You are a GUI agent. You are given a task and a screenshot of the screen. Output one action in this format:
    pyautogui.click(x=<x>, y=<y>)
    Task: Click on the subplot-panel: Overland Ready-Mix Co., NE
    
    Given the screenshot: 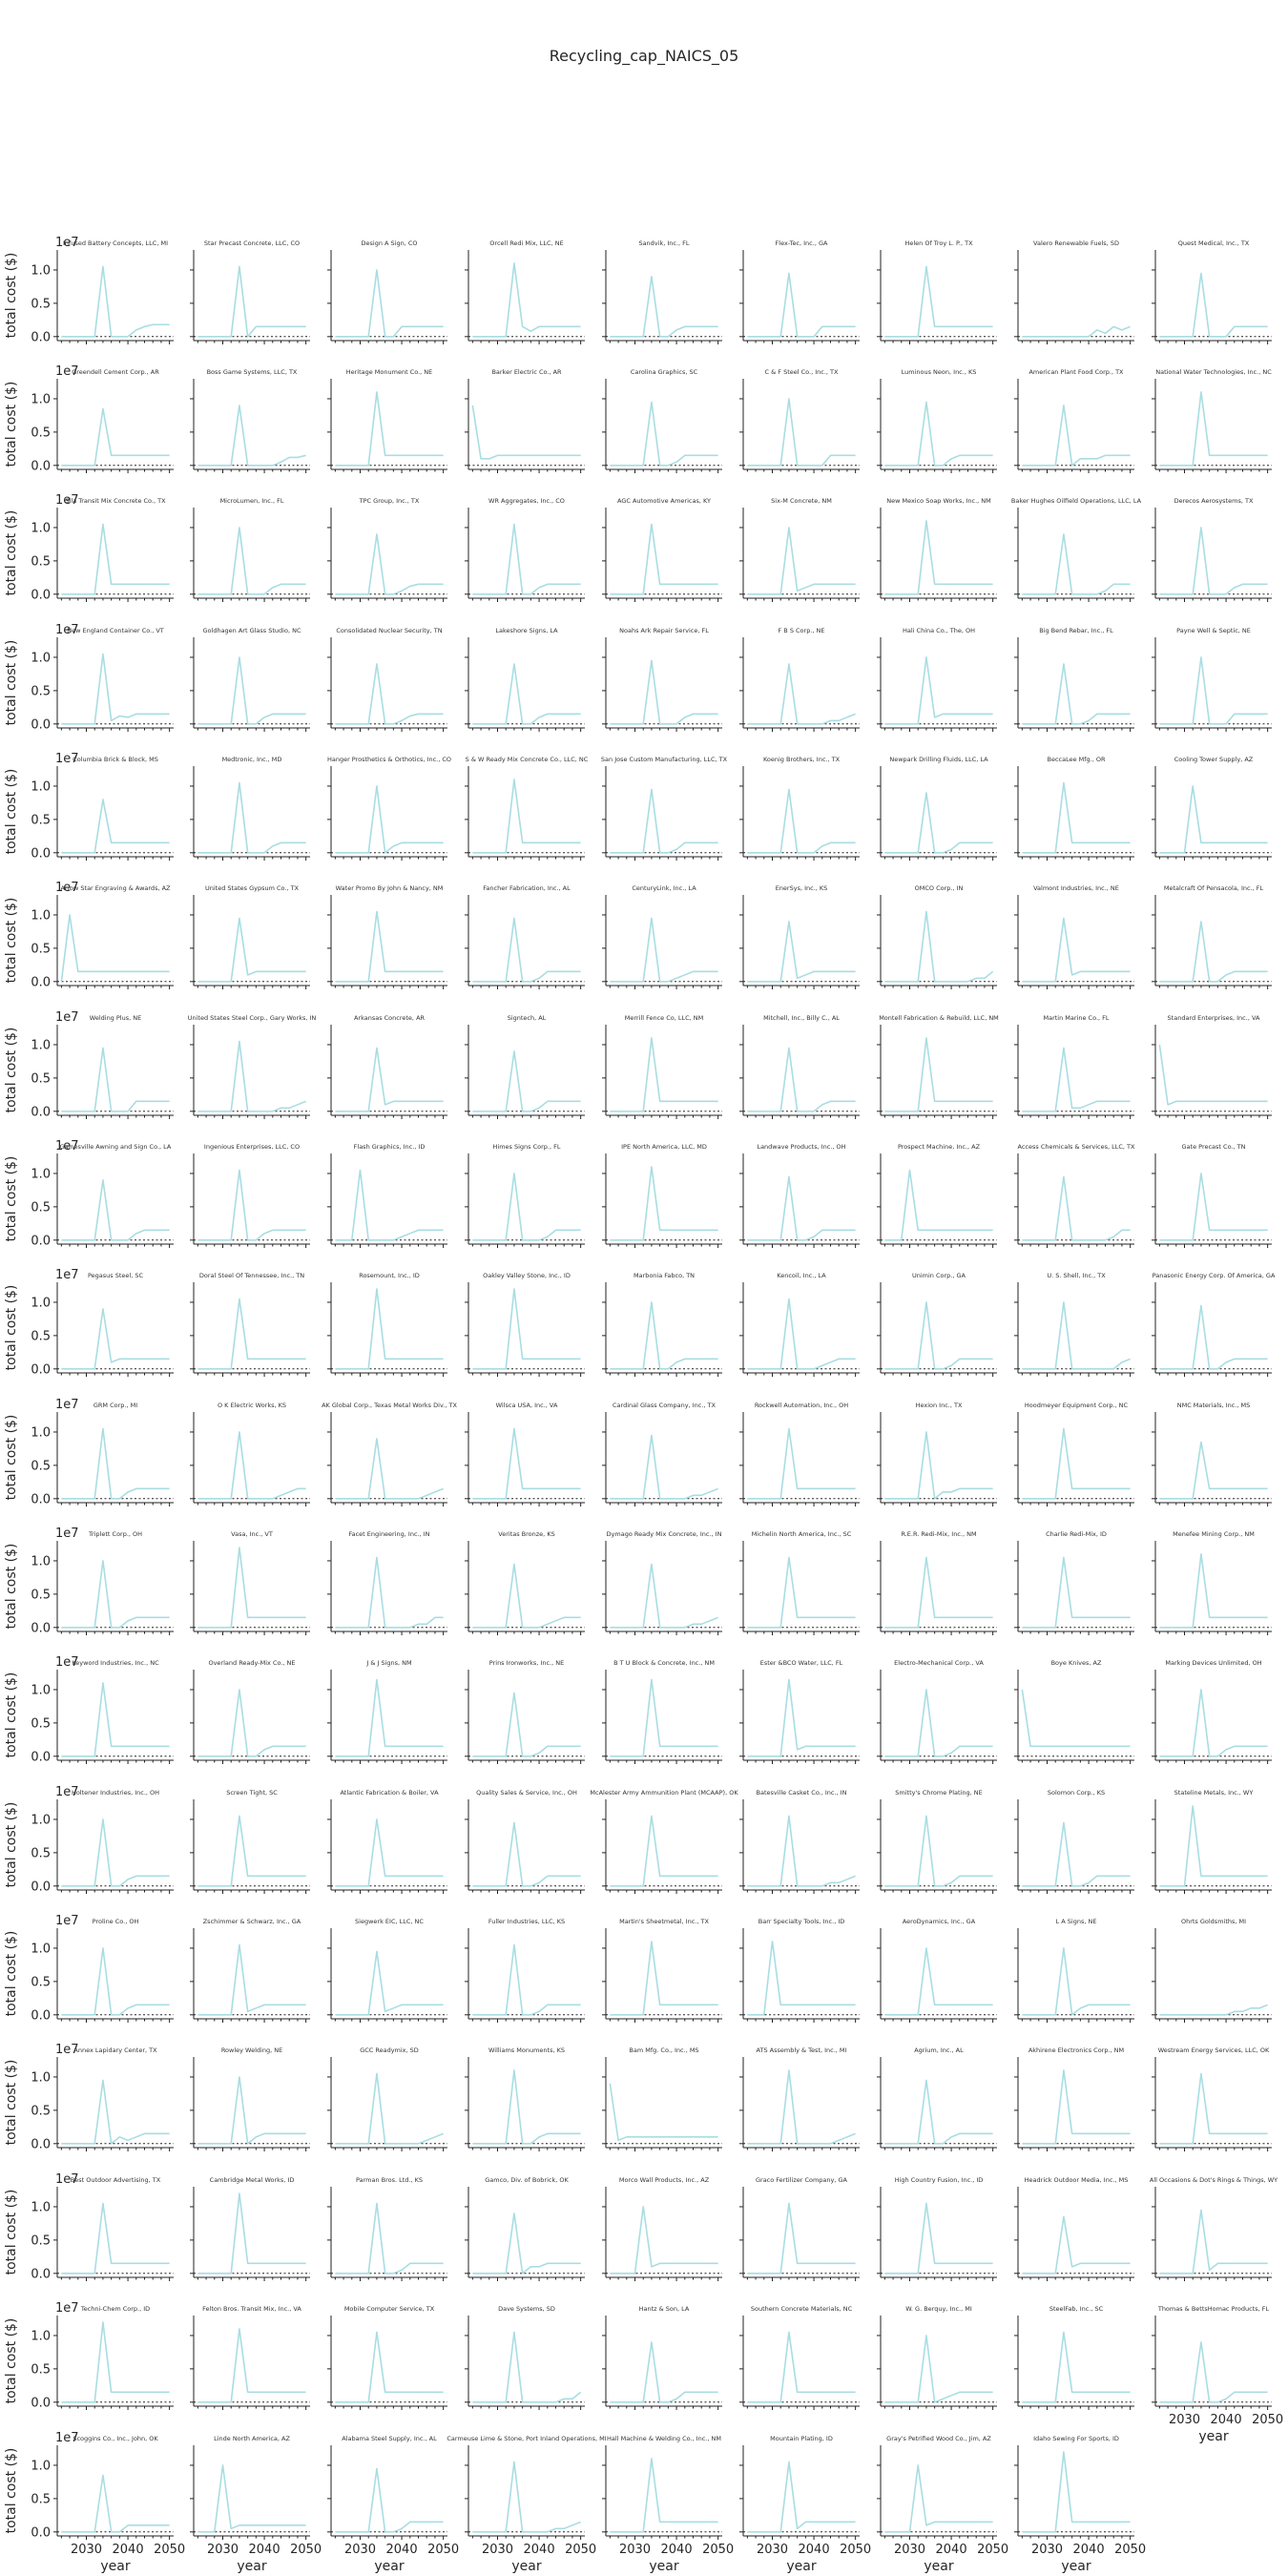 What is the action you would take?
    pyautogui.click(x=250, y=1711)
    